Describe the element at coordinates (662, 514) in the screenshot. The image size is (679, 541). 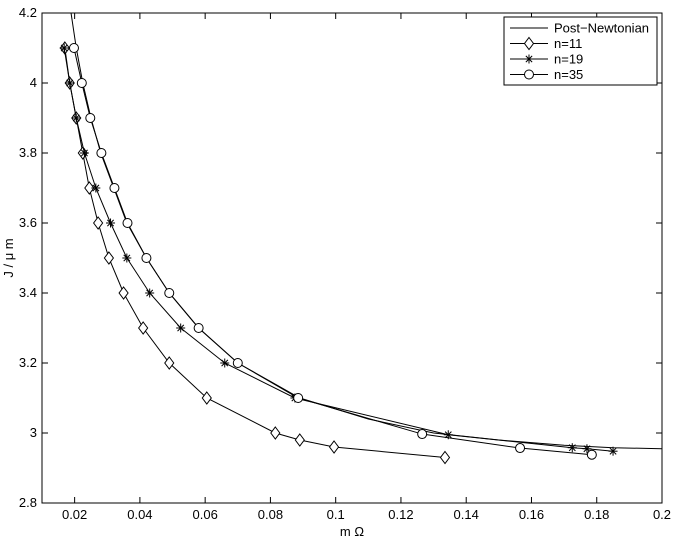
I see `x-tick-label: 0.2` at that location.